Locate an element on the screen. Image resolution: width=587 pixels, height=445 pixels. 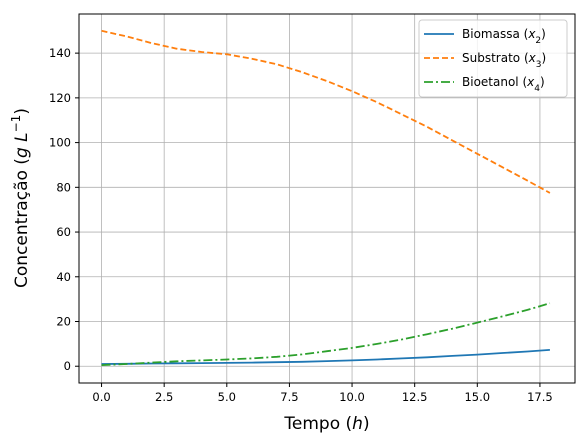
y-tick-label: 80 is located at coordinates (63, 187).